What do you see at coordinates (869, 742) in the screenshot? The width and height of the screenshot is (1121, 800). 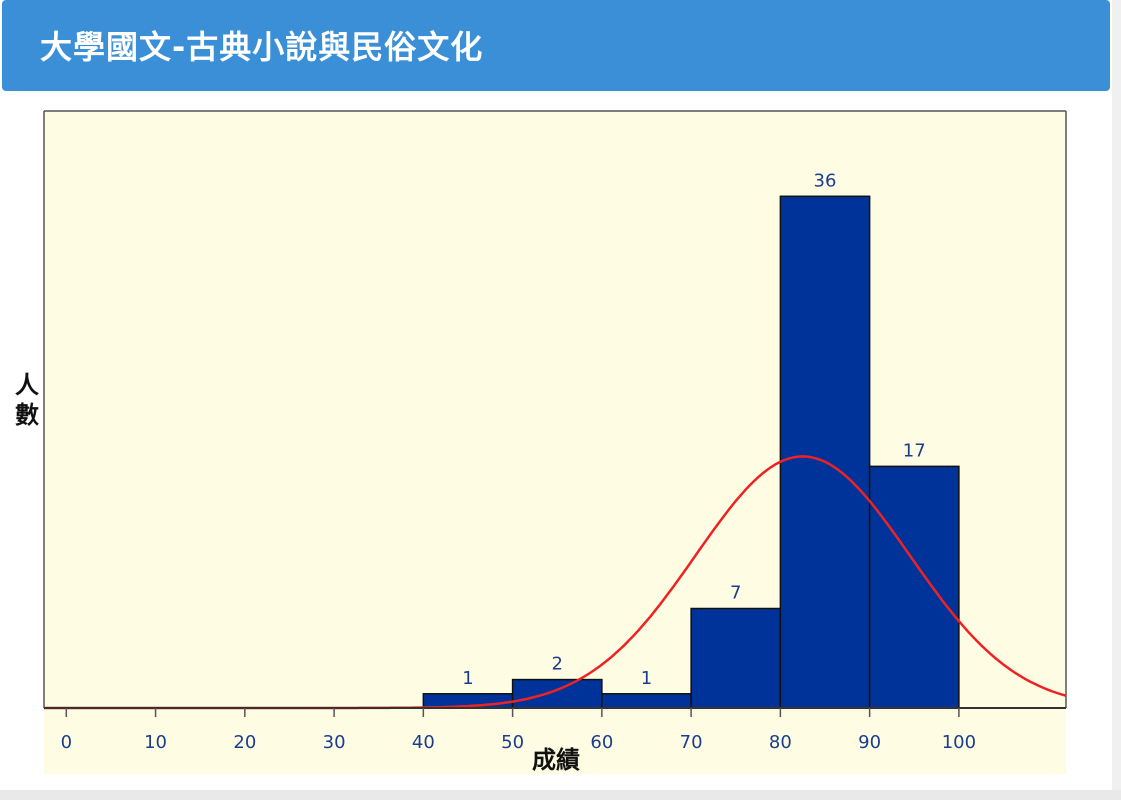 I see `x-tick-label: 90` at bounding box center [869, 742].